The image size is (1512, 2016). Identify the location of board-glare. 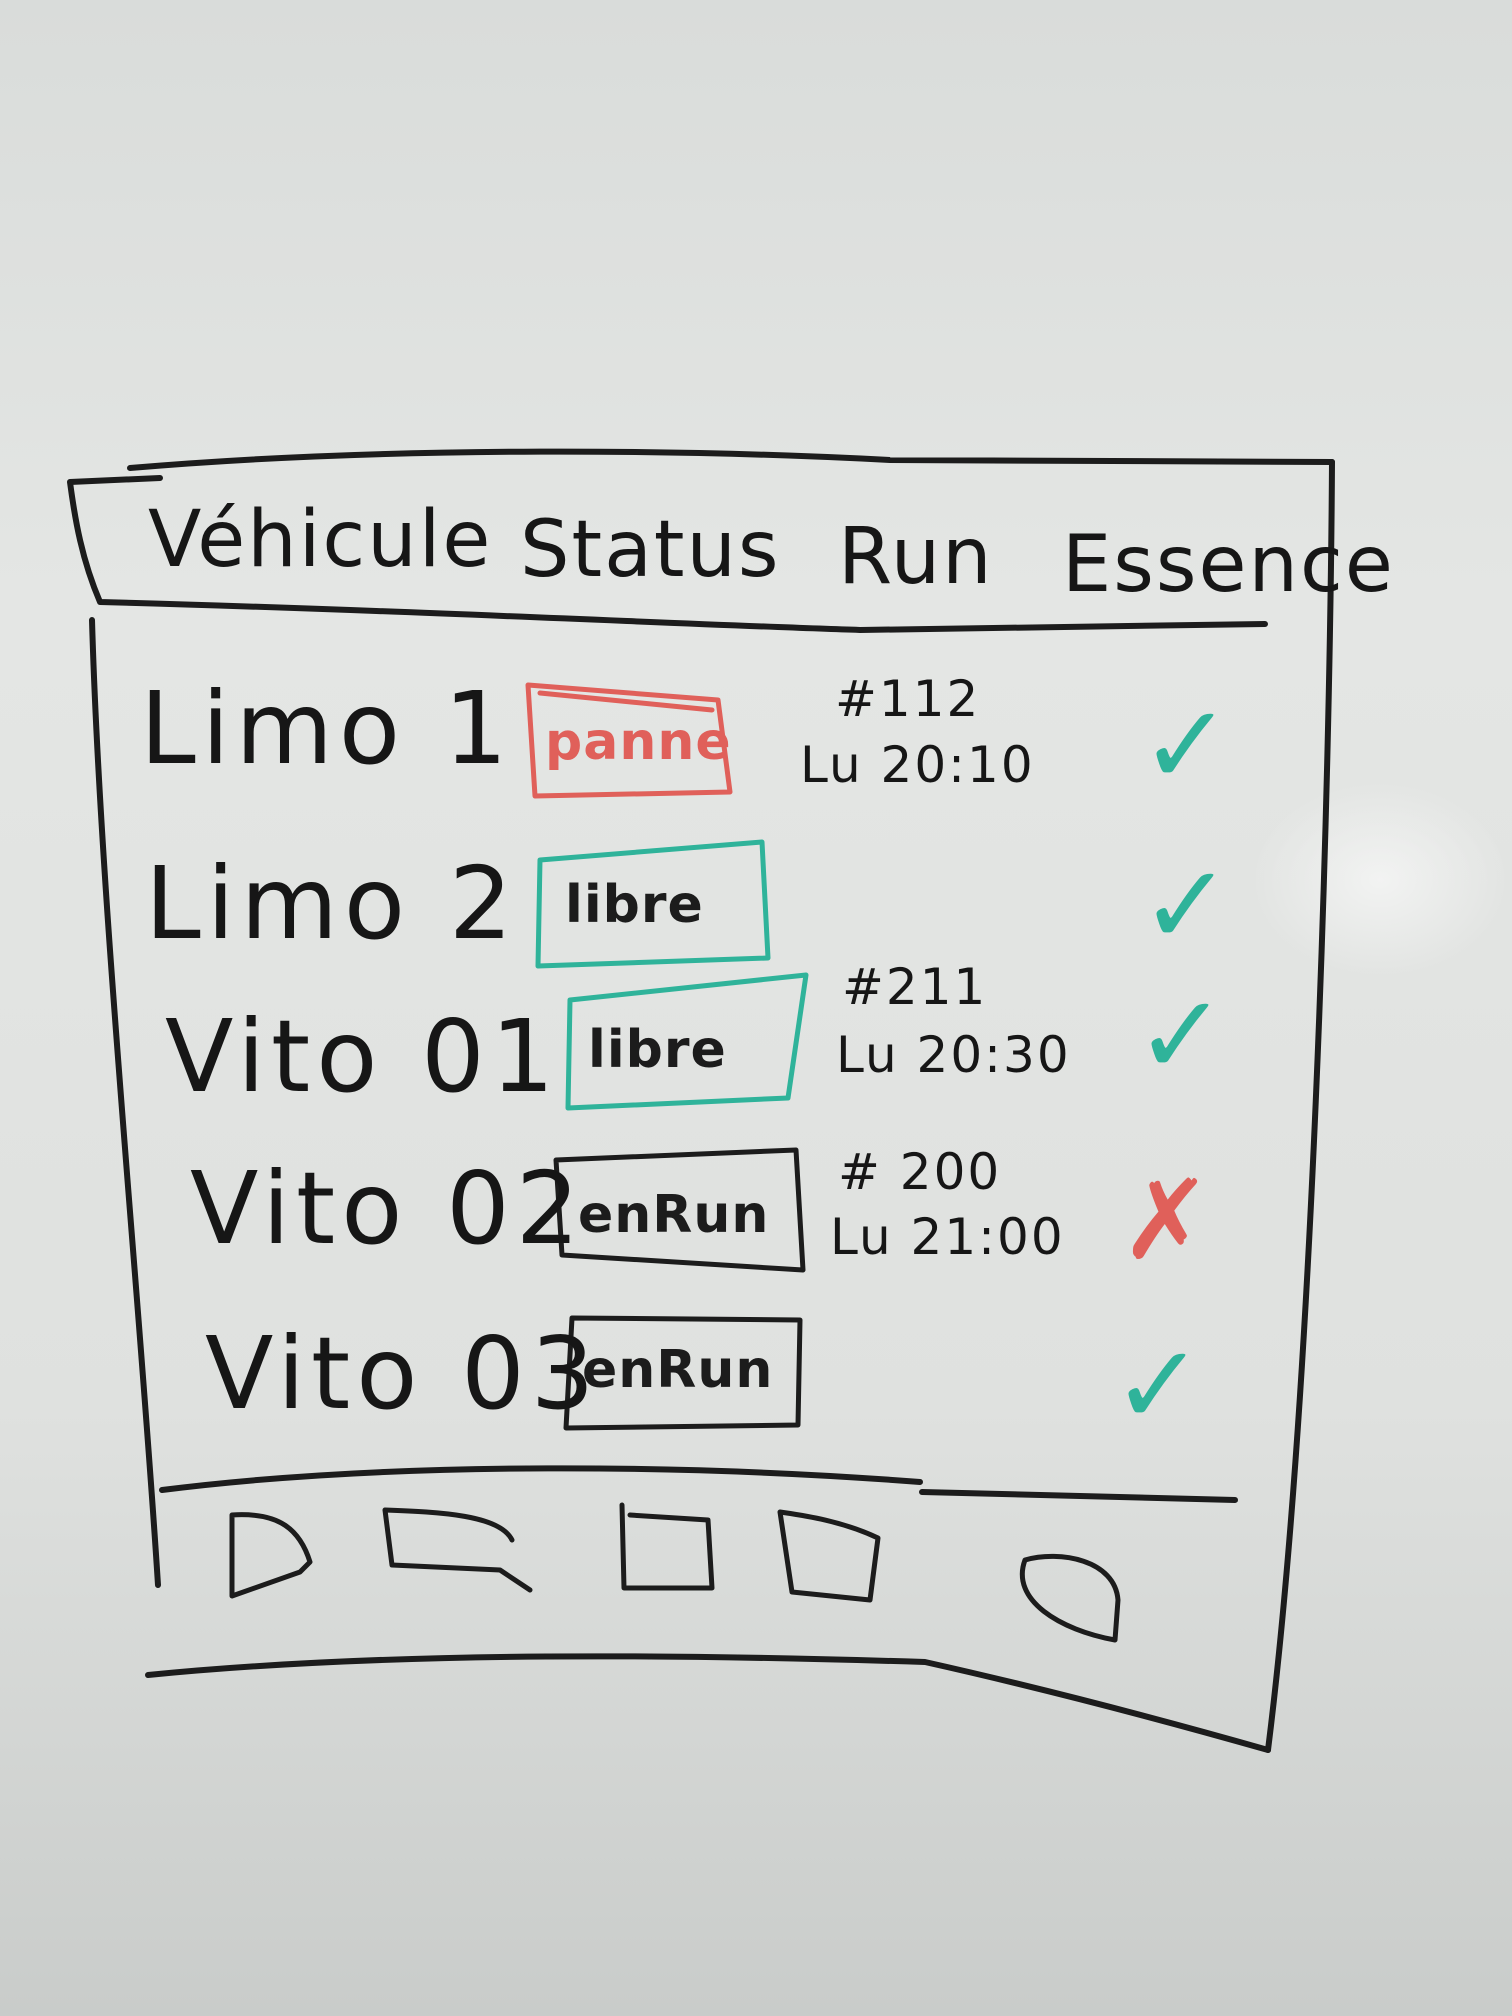
(1380, 880).